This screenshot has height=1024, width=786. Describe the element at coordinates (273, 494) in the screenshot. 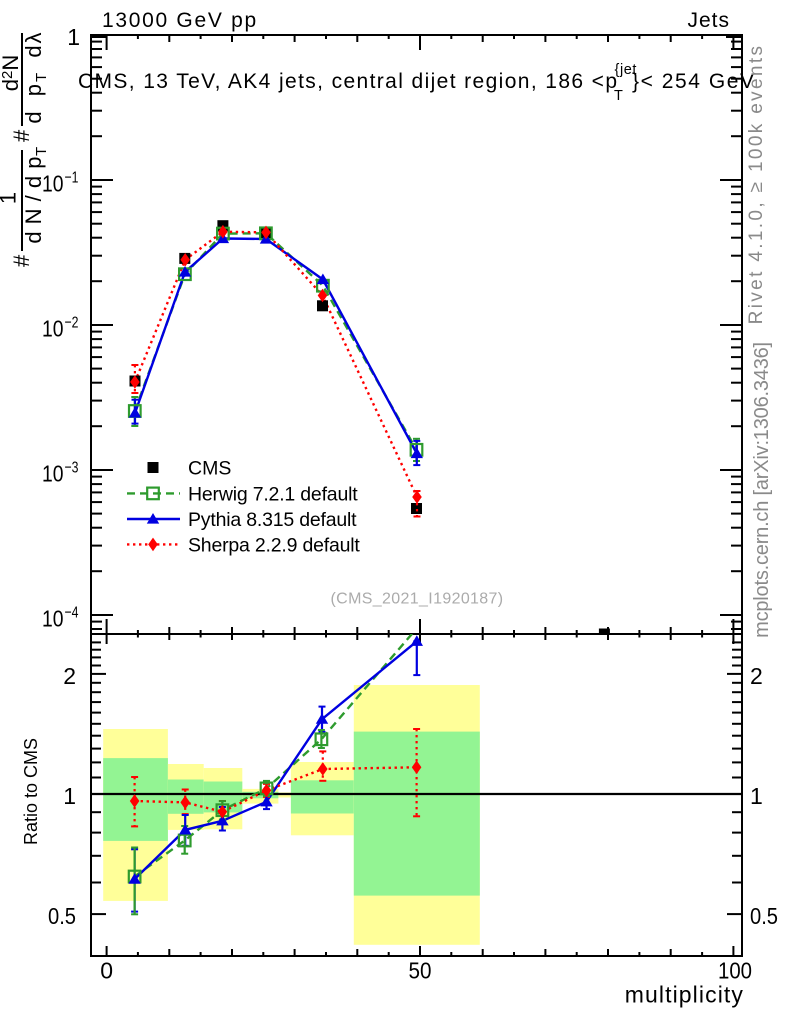

I see `svg-text: Herwig 7.2.1 default` at that location.